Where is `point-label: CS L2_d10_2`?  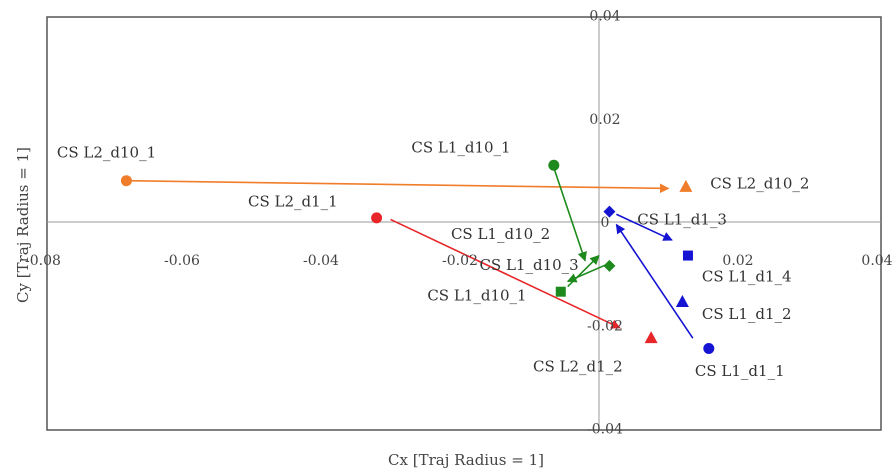
point-label: CS L2_d10_2 is located at coordinates (759, 183).